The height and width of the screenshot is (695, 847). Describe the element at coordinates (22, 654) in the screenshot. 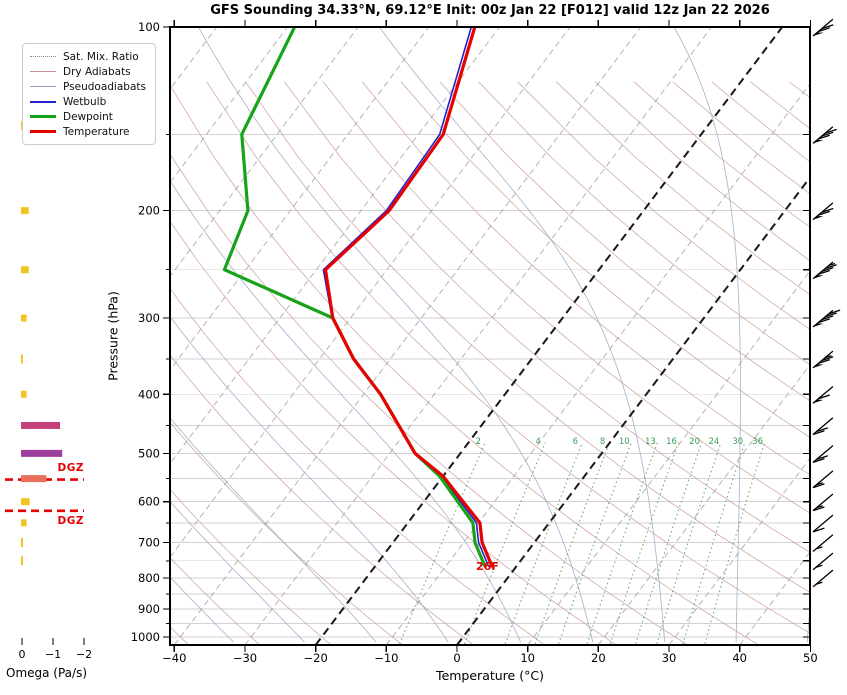

I see `omega-tick-label: 0` at that location.